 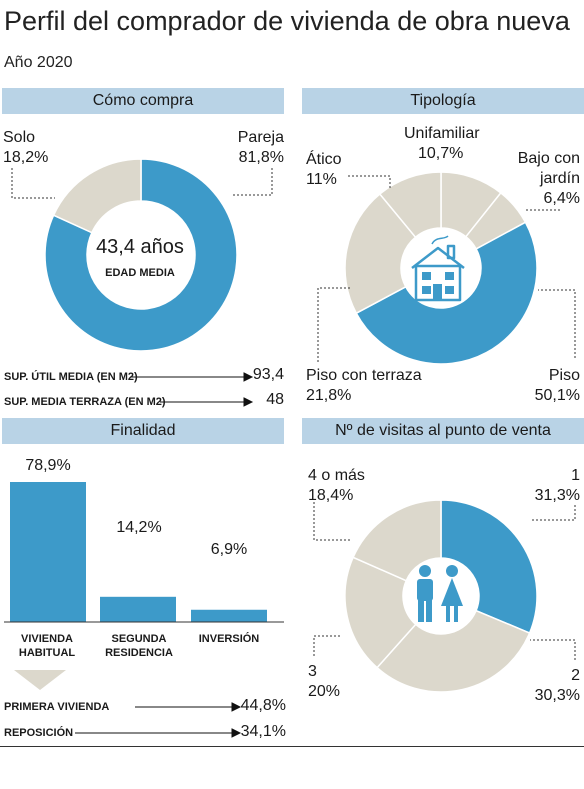 What do you see at coordinates (268, 374) in the screenshot?
I see `value-sup-util: 93,4` at bounding box center [268, 374].